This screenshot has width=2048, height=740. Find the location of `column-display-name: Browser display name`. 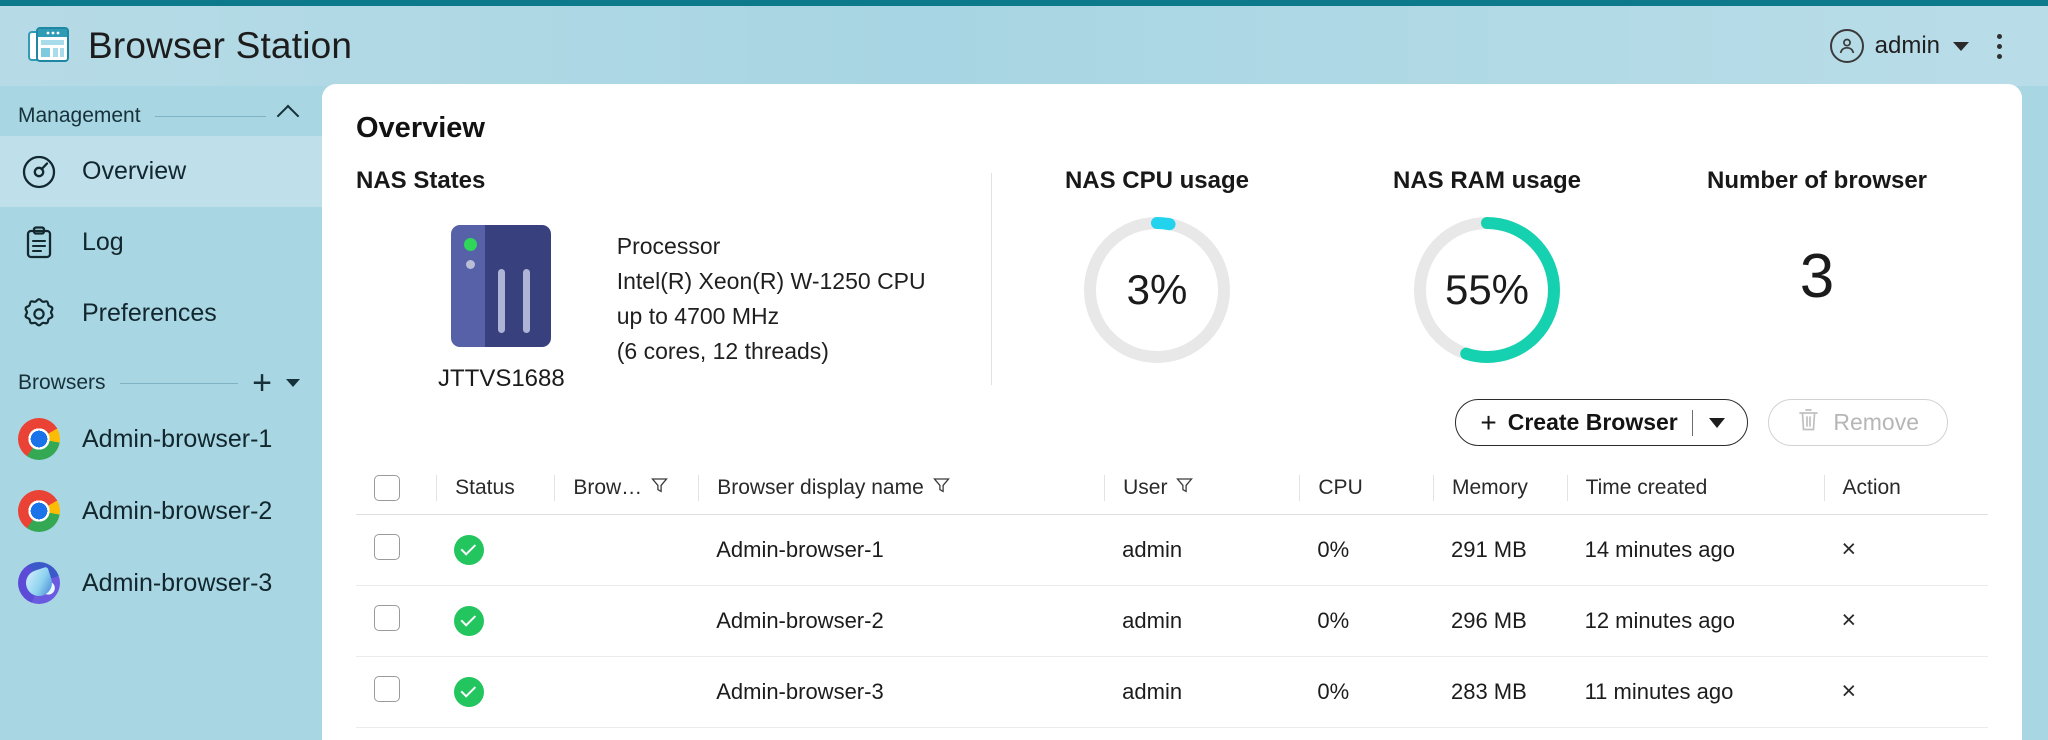

column-display-name: Browser display name is located at coordinates (901, 488).